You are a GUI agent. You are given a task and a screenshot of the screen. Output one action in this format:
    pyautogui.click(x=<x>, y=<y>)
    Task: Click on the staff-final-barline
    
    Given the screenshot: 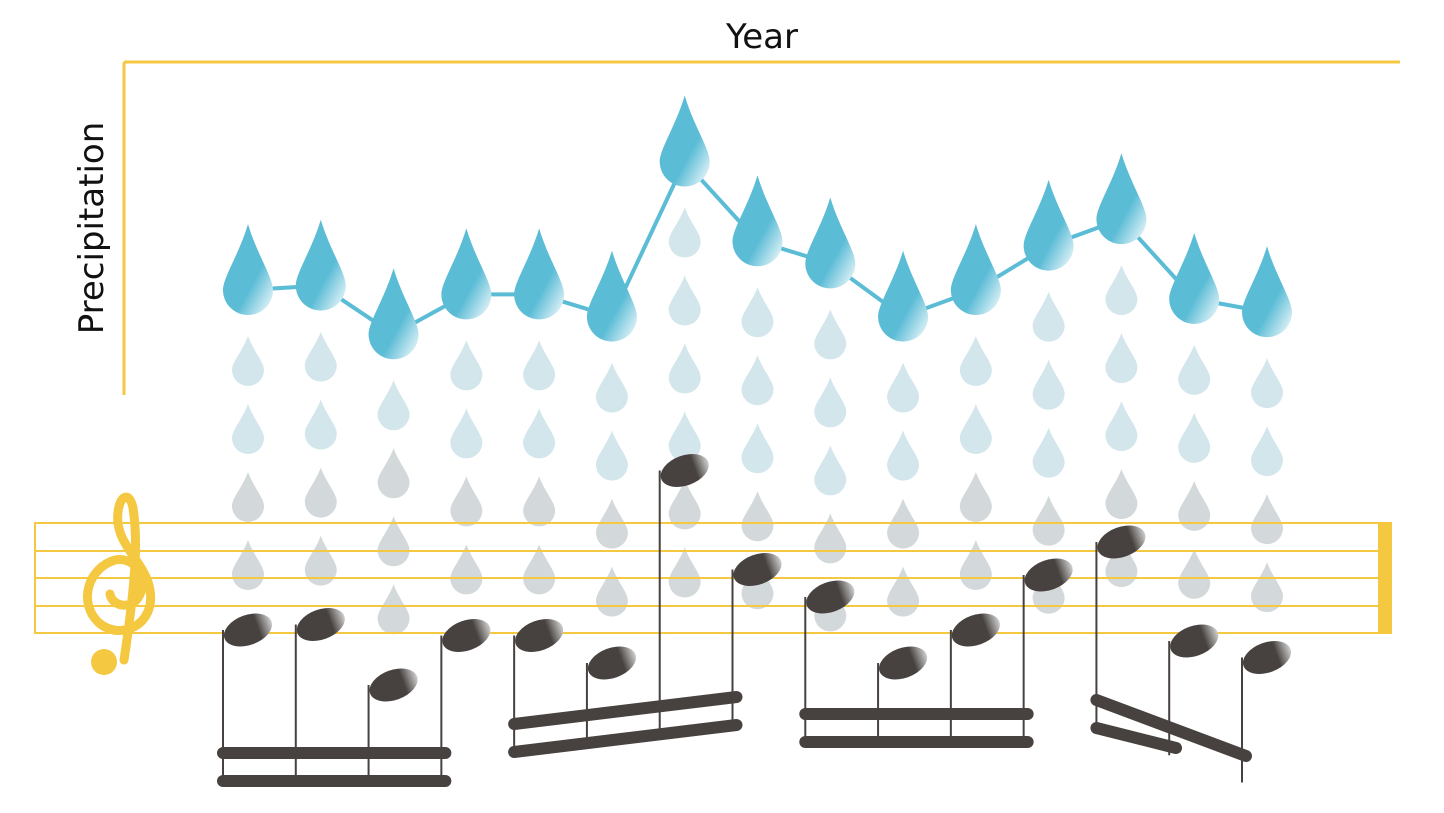 What is the action you would take?
    pyautogui.click(x=1385, y=578)
    